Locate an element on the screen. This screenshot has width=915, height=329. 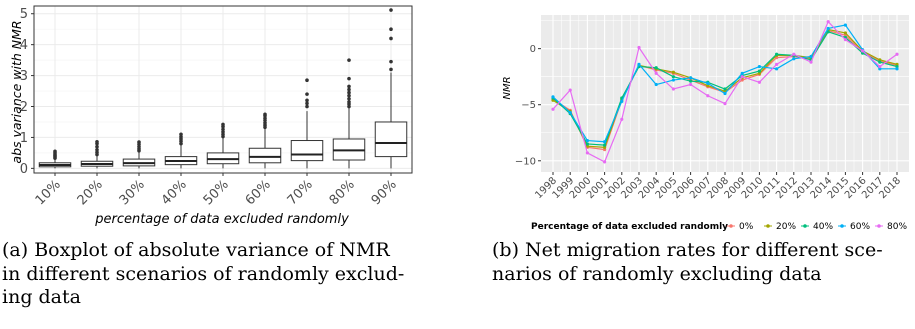
caption-a-line-1: (a) Boxplot of absolute variance of NMR is located at coordinates (196, 250).